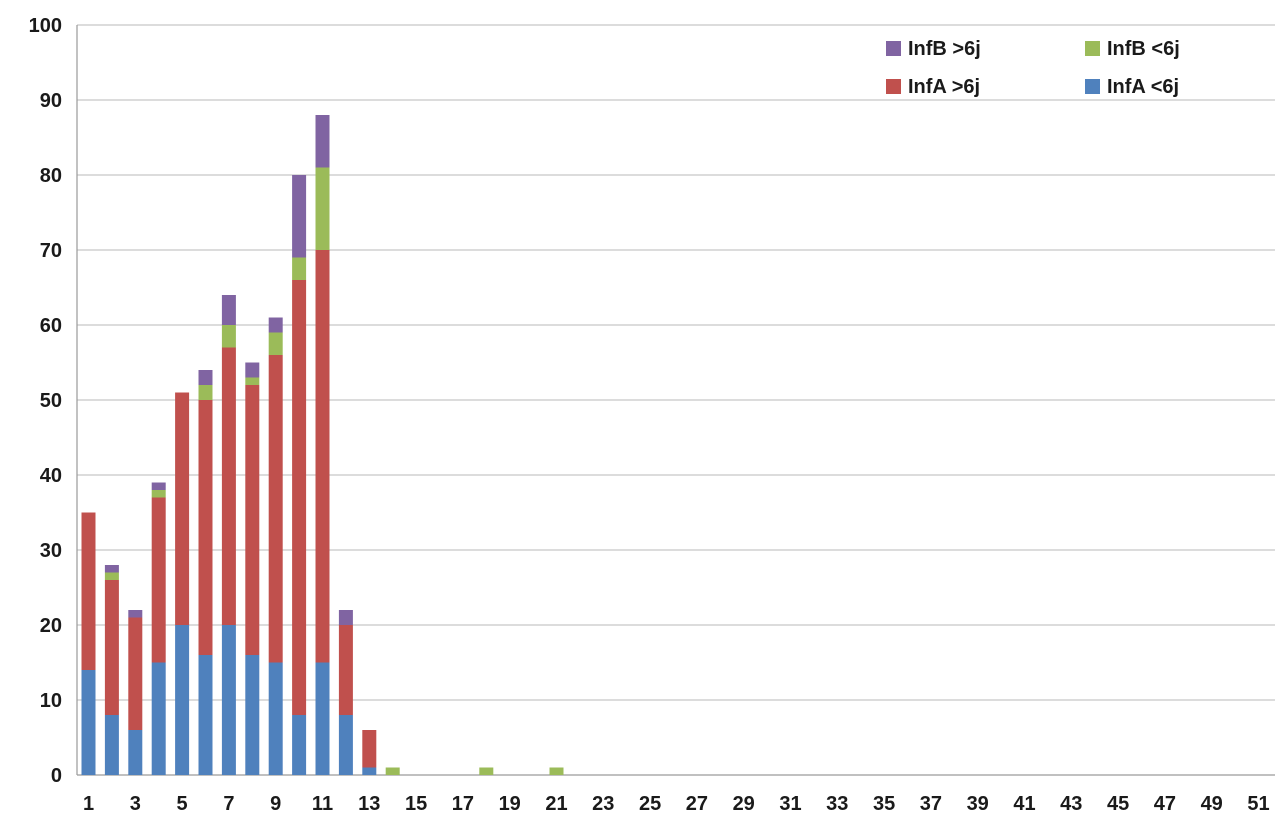  What do you see at coordinates (1024, 804) in the screenshot?
I see `x-tick-label-41: 41` at bounding box center [1024, 804].